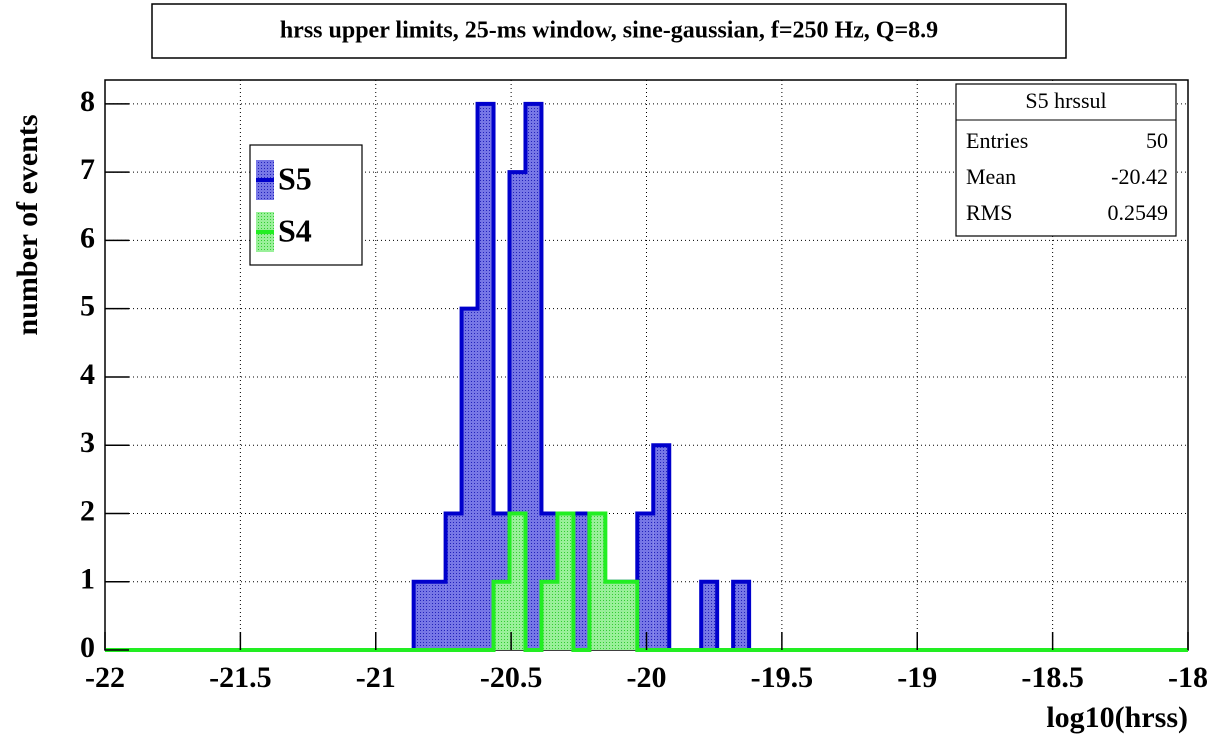 Image resolution: width=1218 pixels, height=740 pixels. Describe the element at coordinates (991, 176) in the screenshot. I see `stats-label: Mean` at that location.